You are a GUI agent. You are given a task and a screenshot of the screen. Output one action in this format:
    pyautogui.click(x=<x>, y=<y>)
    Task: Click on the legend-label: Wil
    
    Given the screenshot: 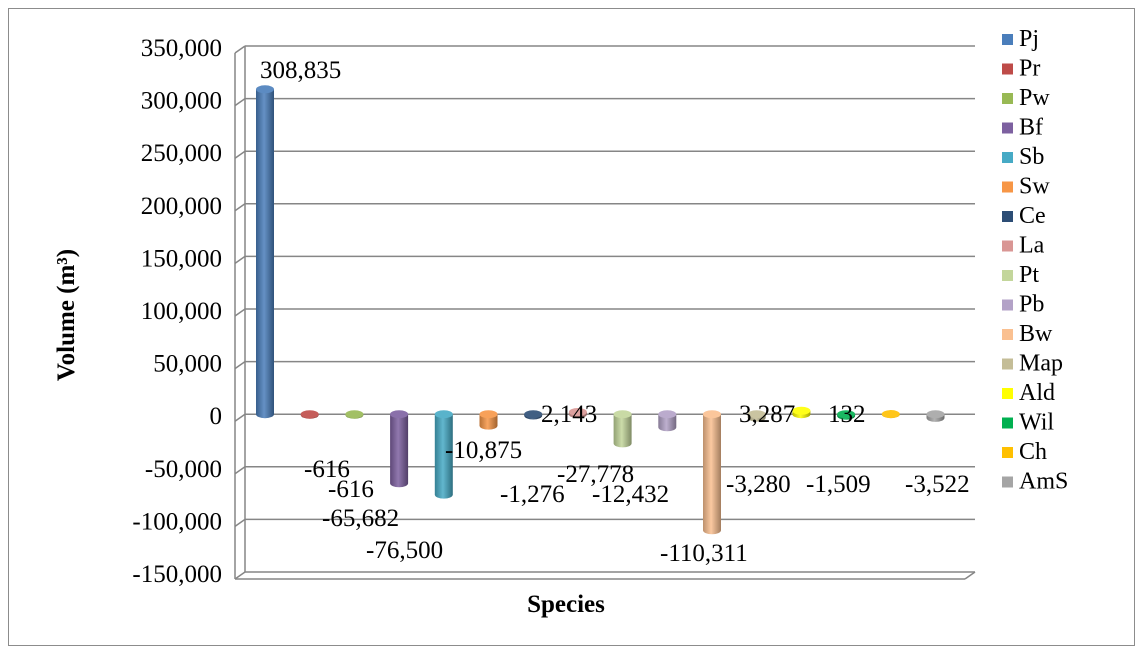 What is the action you would take?
    pyautogui.click(x=1036, y=423)
    